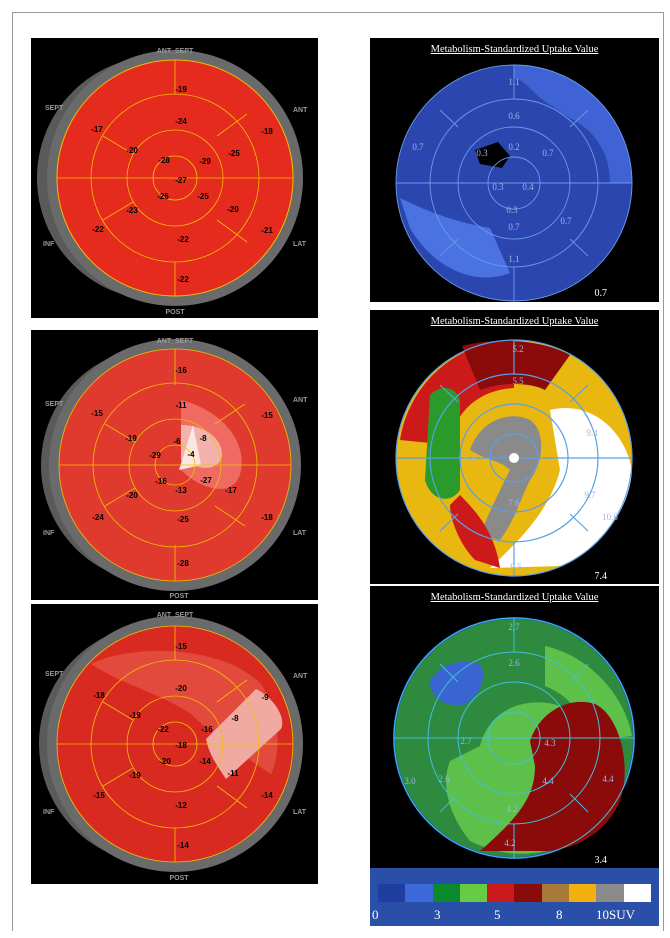  What do you see at coordinates (518, 381) in the screenshot?
I see `segment-suv: 5.5` at bounding box center [518, 381].